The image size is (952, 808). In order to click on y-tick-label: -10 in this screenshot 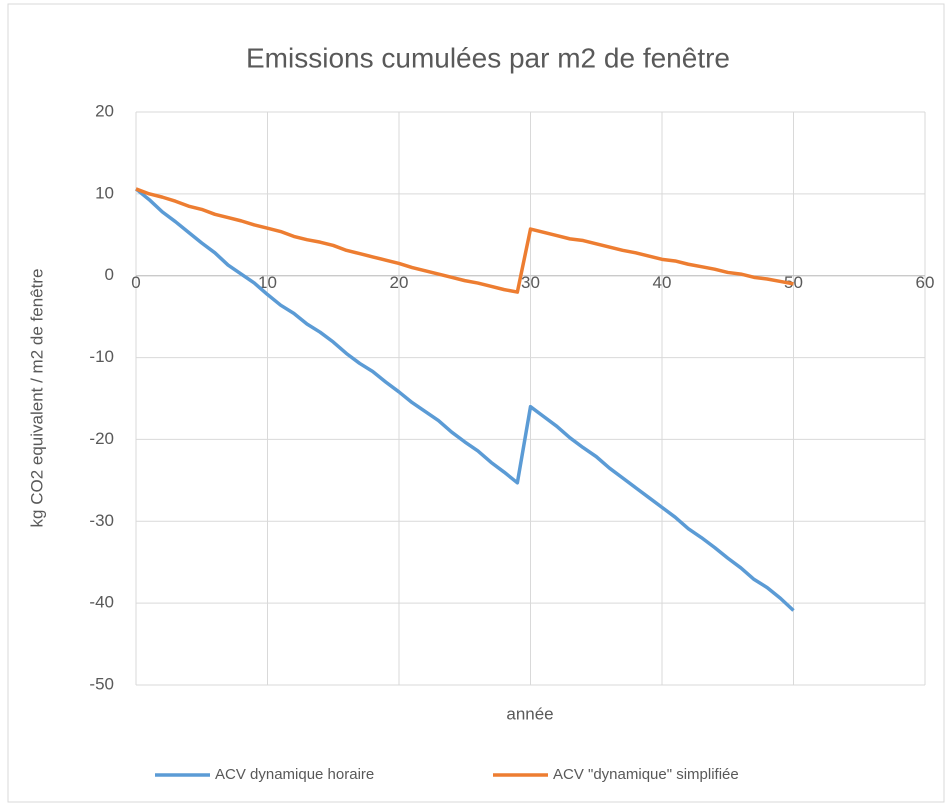, I will do `click(101, 356)`.